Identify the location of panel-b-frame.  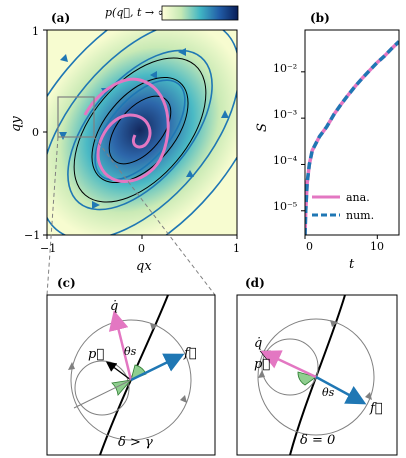
(352, 132).